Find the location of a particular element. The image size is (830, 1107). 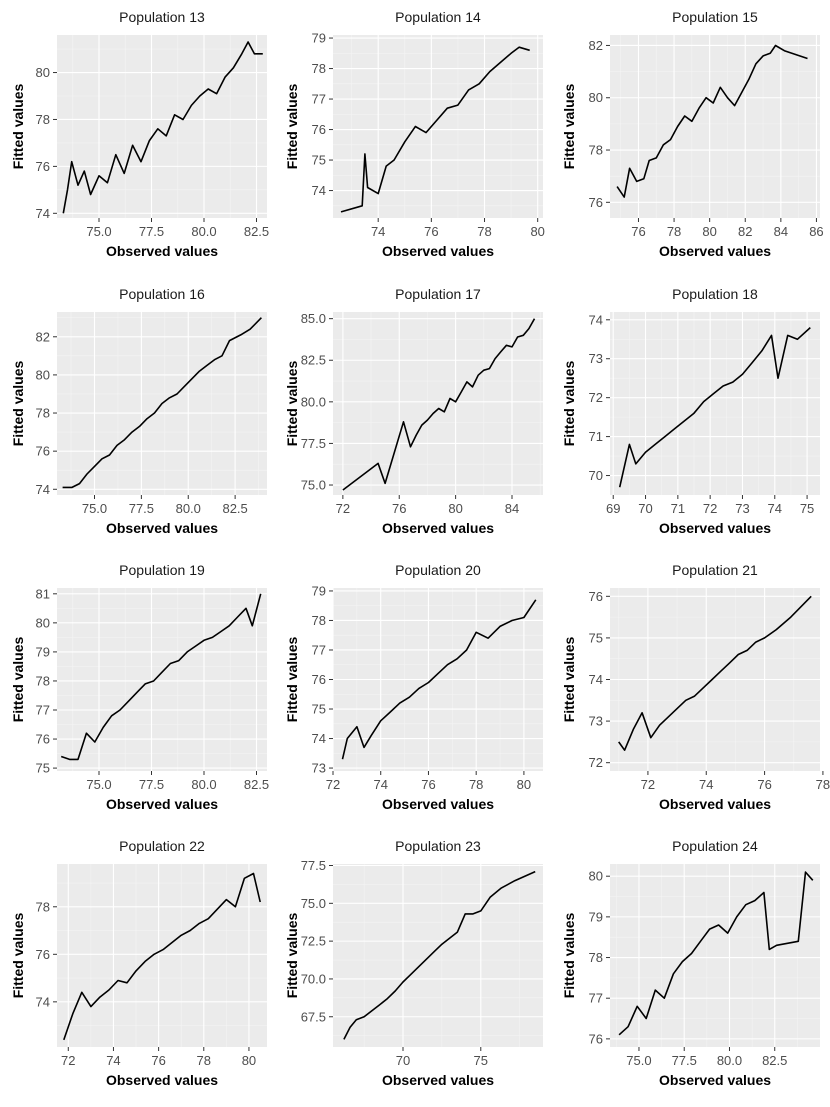

y-tick-label: 85.0 is located at coordinates (313, 318).